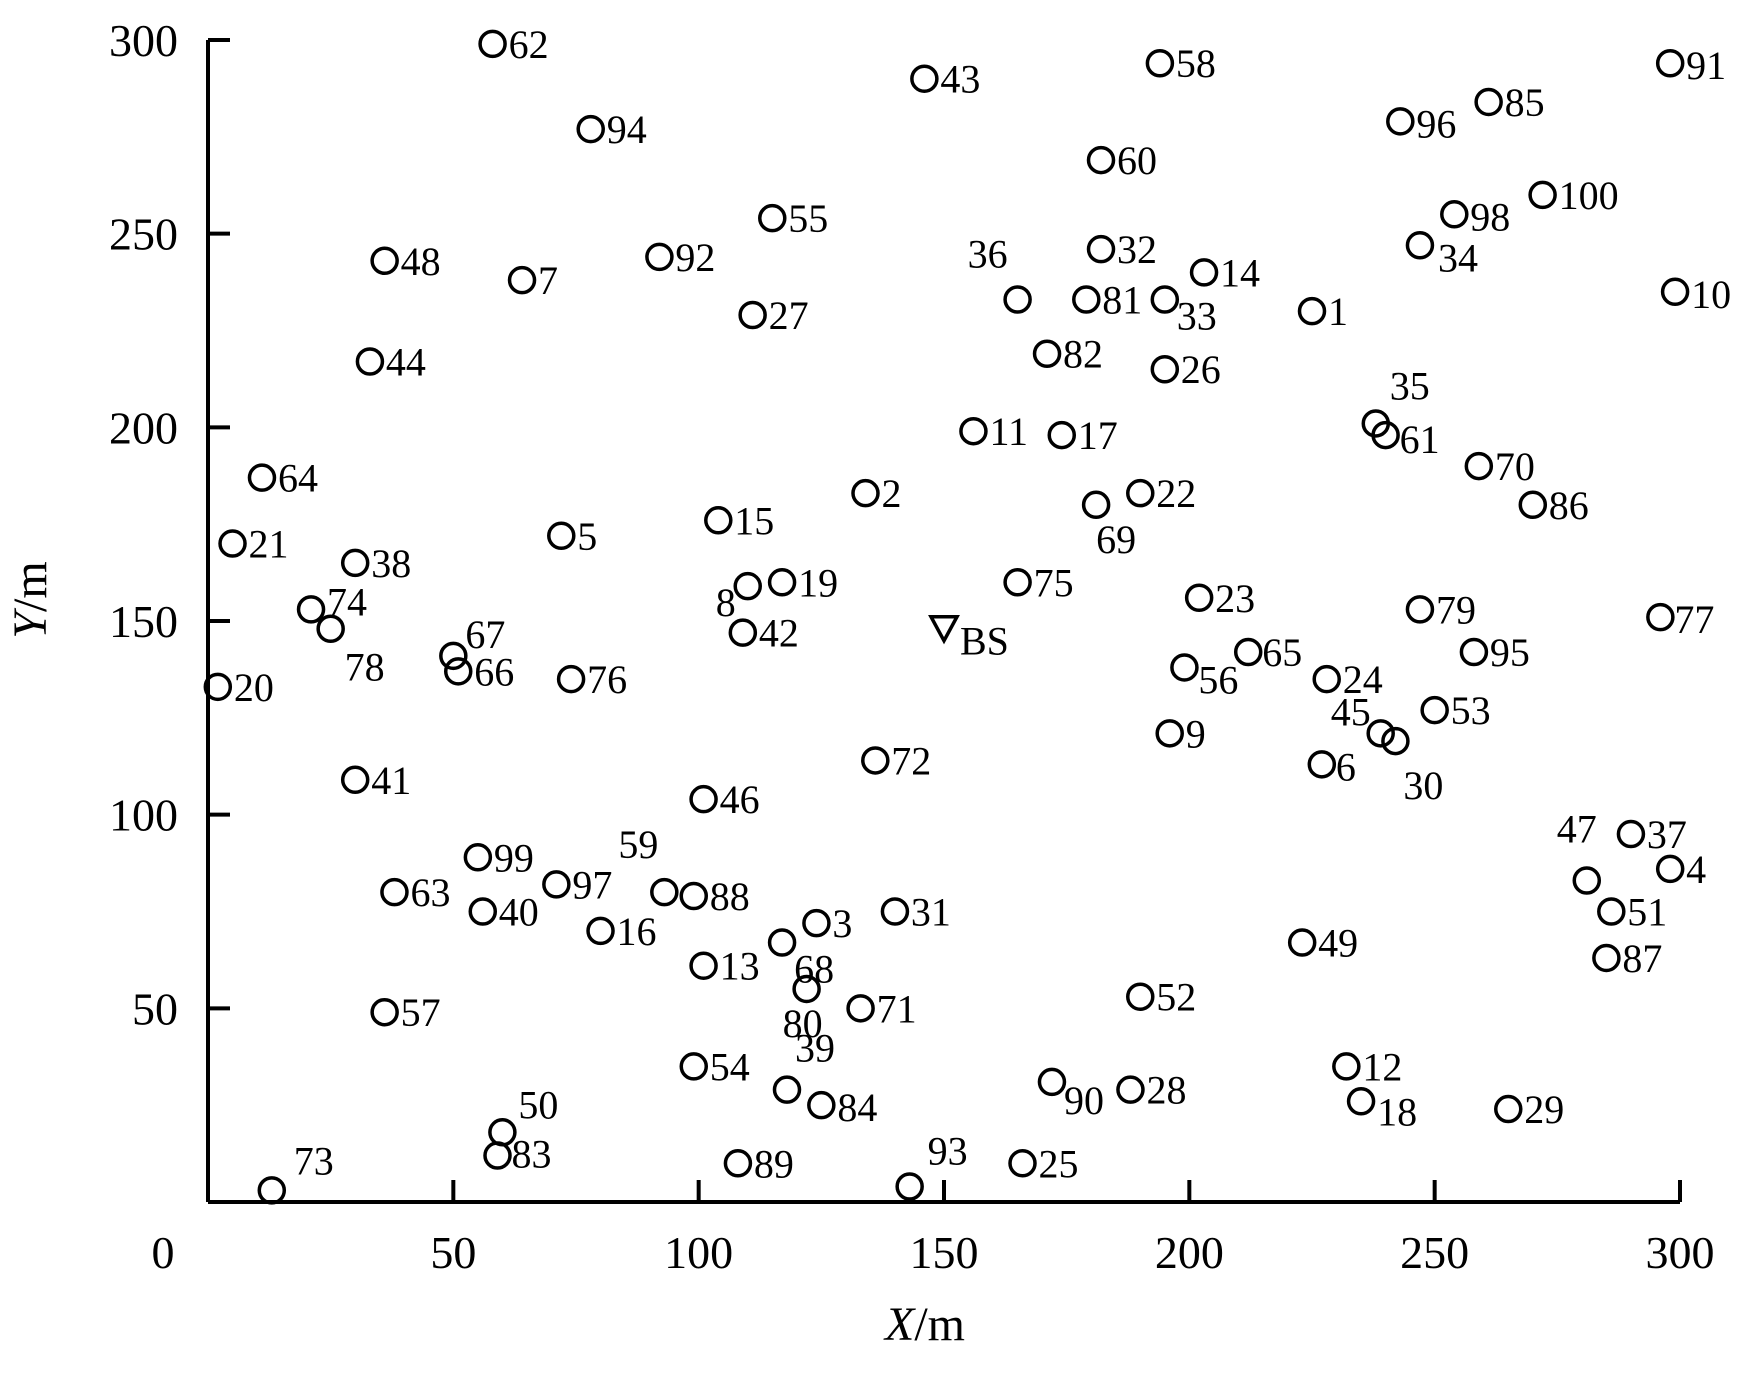 The height and width of the screenshot is (1376, 1744). What do you see at coordinates (1197, 316) in the screenshot?
I see `point-label-33: 33` at bounding box center [1197, 316].